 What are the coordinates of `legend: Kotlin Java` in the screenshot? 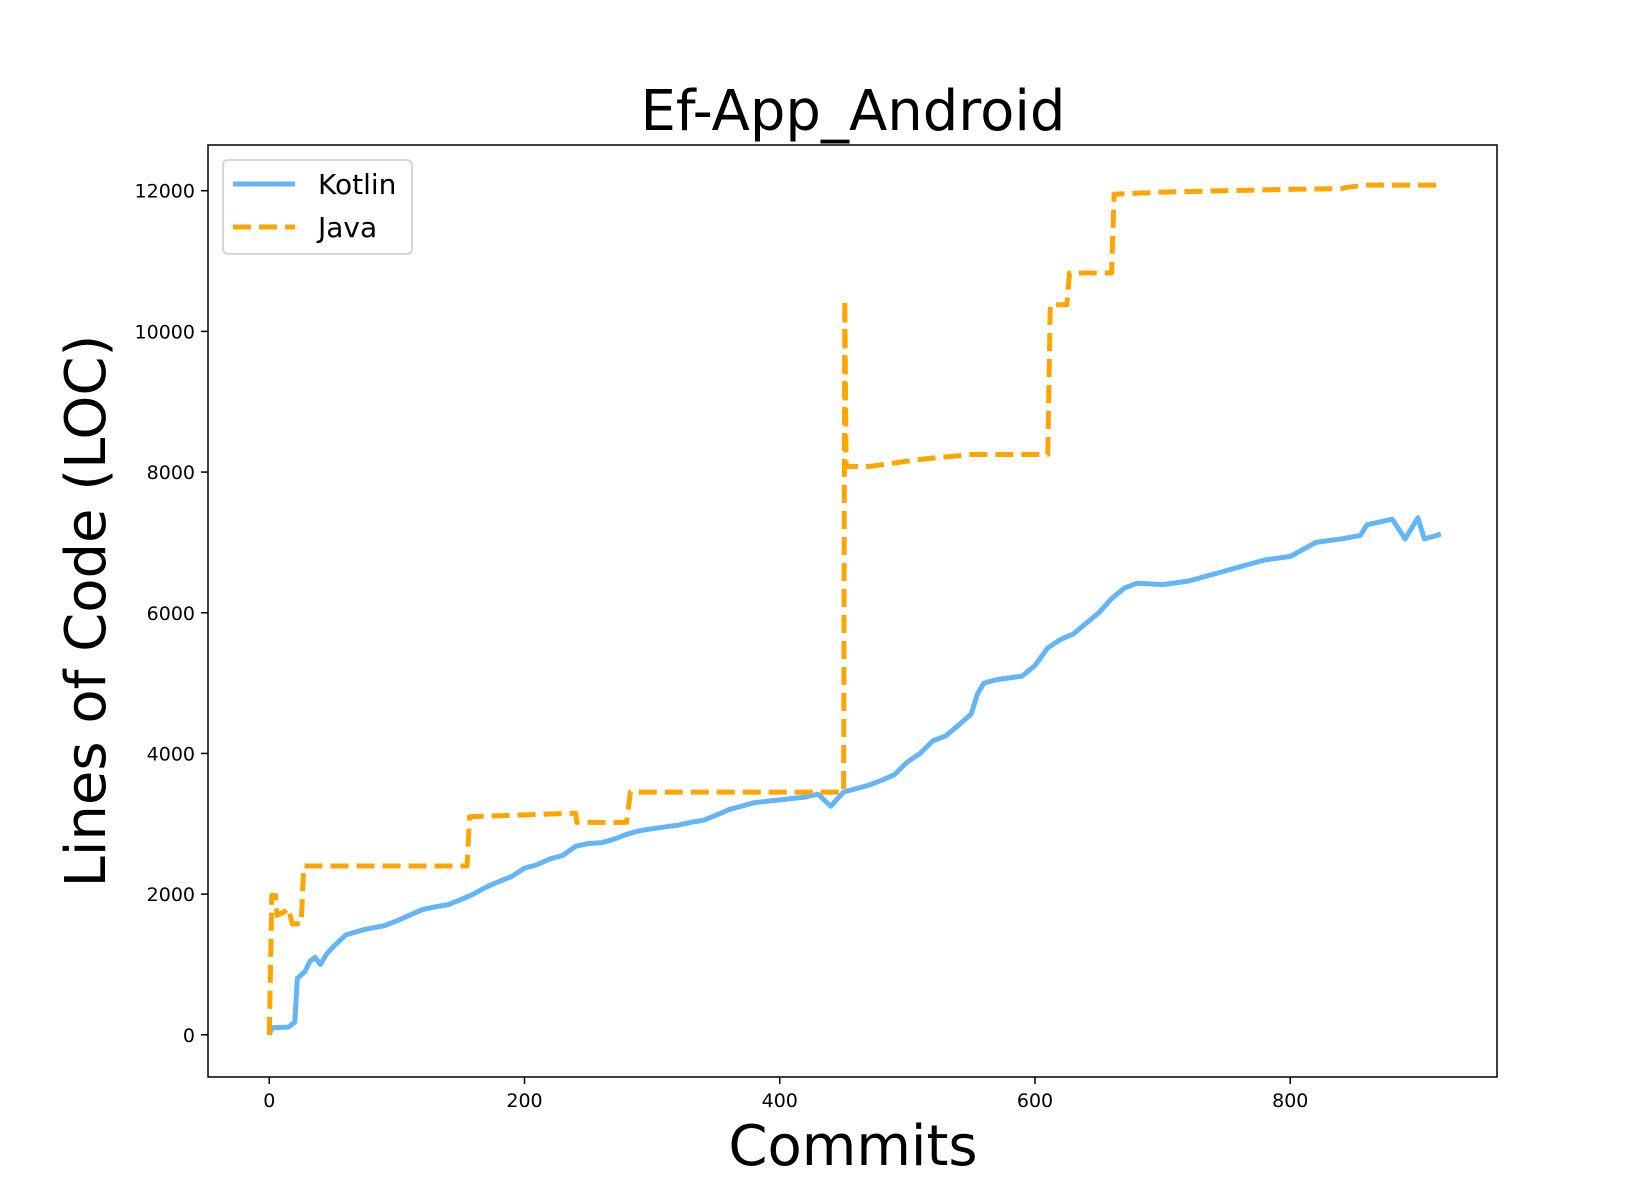 It's located at (317, 207).